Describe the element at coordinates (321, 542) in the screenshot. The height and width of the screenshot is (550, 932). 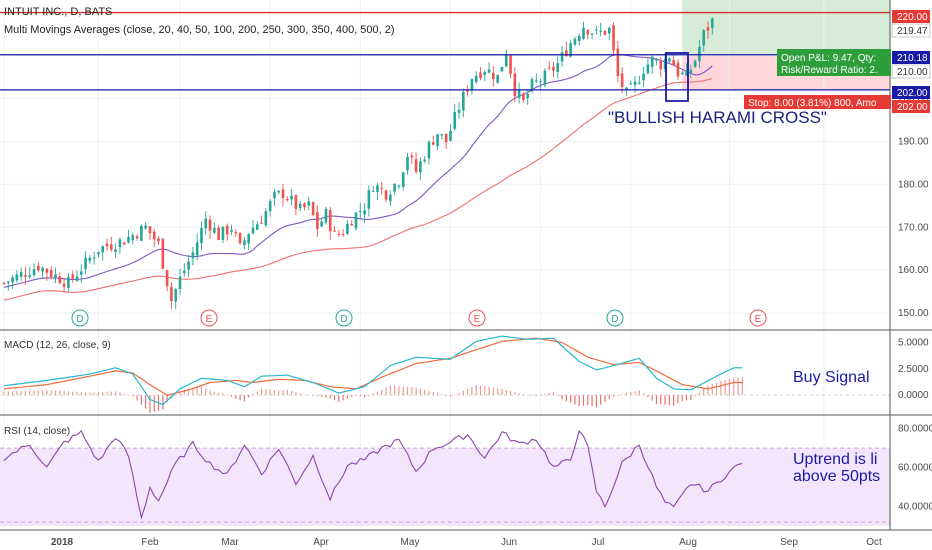
I see `time-tick-label: Apr` at that location.